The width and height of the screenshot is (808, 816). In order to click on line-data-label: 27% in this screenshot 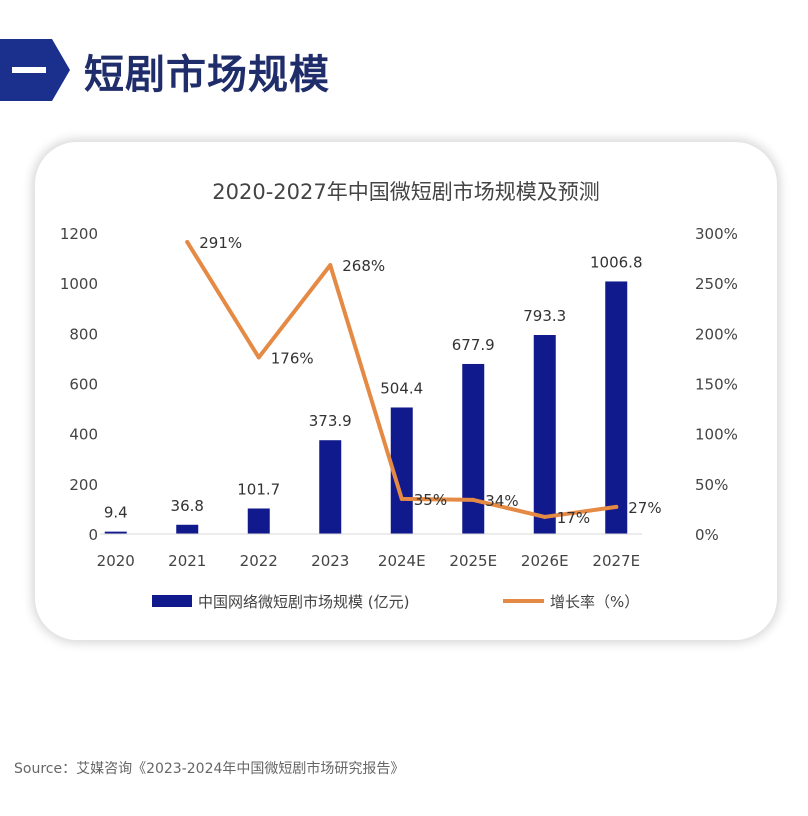, I will do `click(644, 508)`.